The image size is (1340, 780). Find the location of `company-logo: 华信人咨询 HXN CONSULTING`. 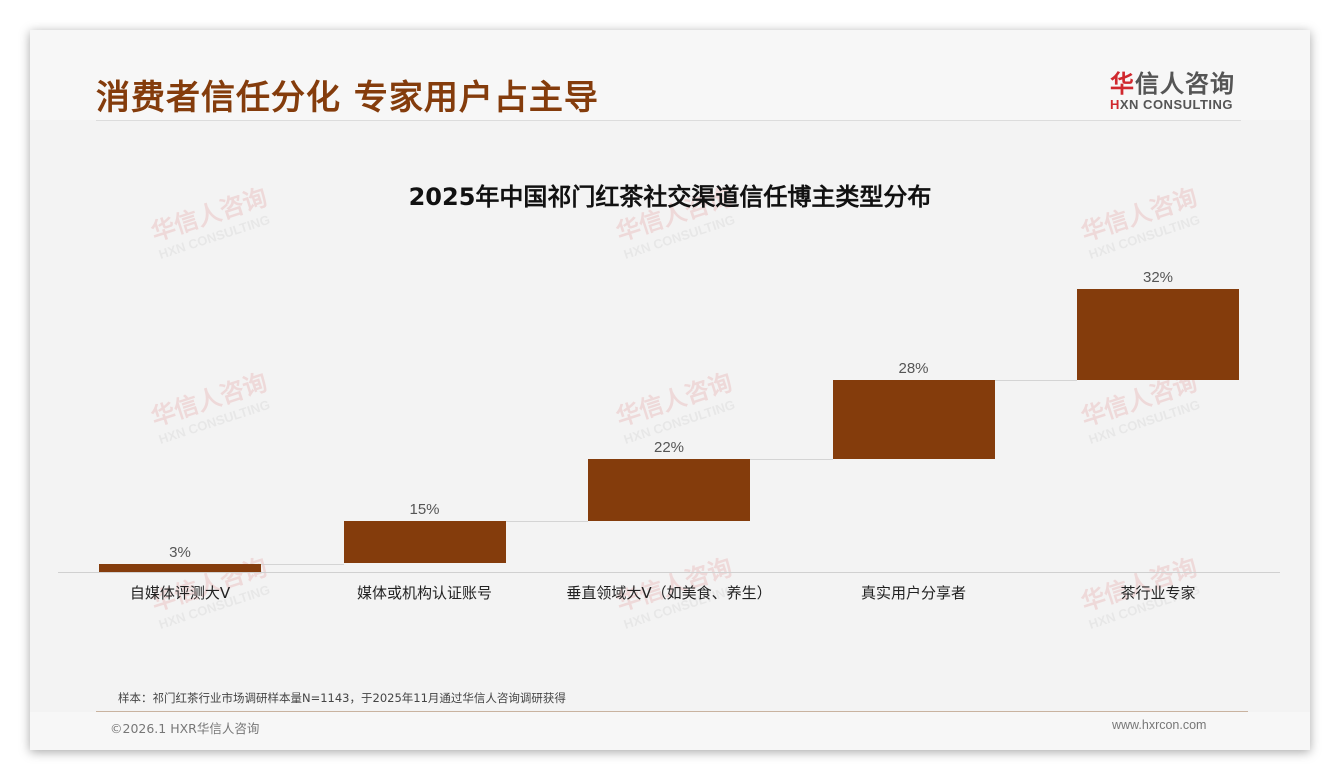

company-logo: 华信人咨询 HXN CONSULTING is located at coordinates (1180, 88).